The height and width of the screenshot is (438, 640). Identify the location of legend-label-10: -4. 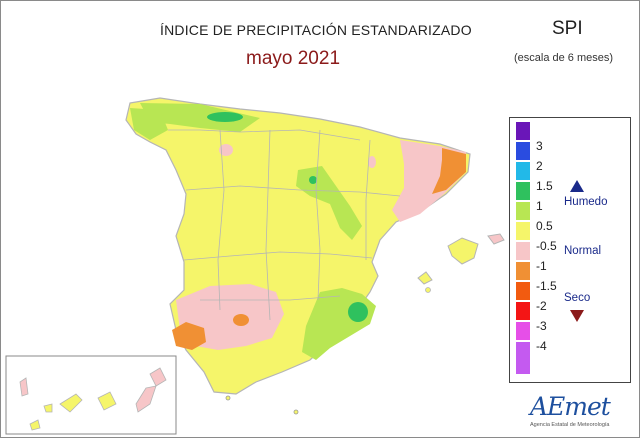
(541, 346).